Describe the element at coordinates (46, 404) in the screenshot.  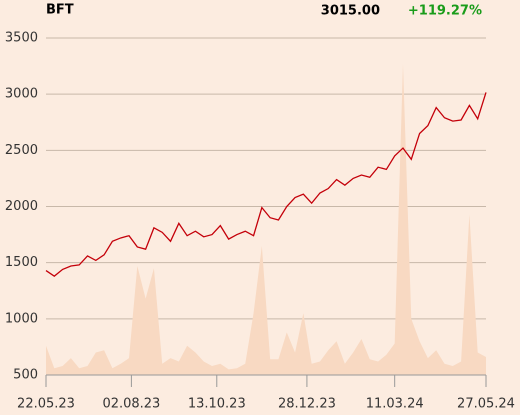
I see `x-tick-label: 22.05.23` at that location.